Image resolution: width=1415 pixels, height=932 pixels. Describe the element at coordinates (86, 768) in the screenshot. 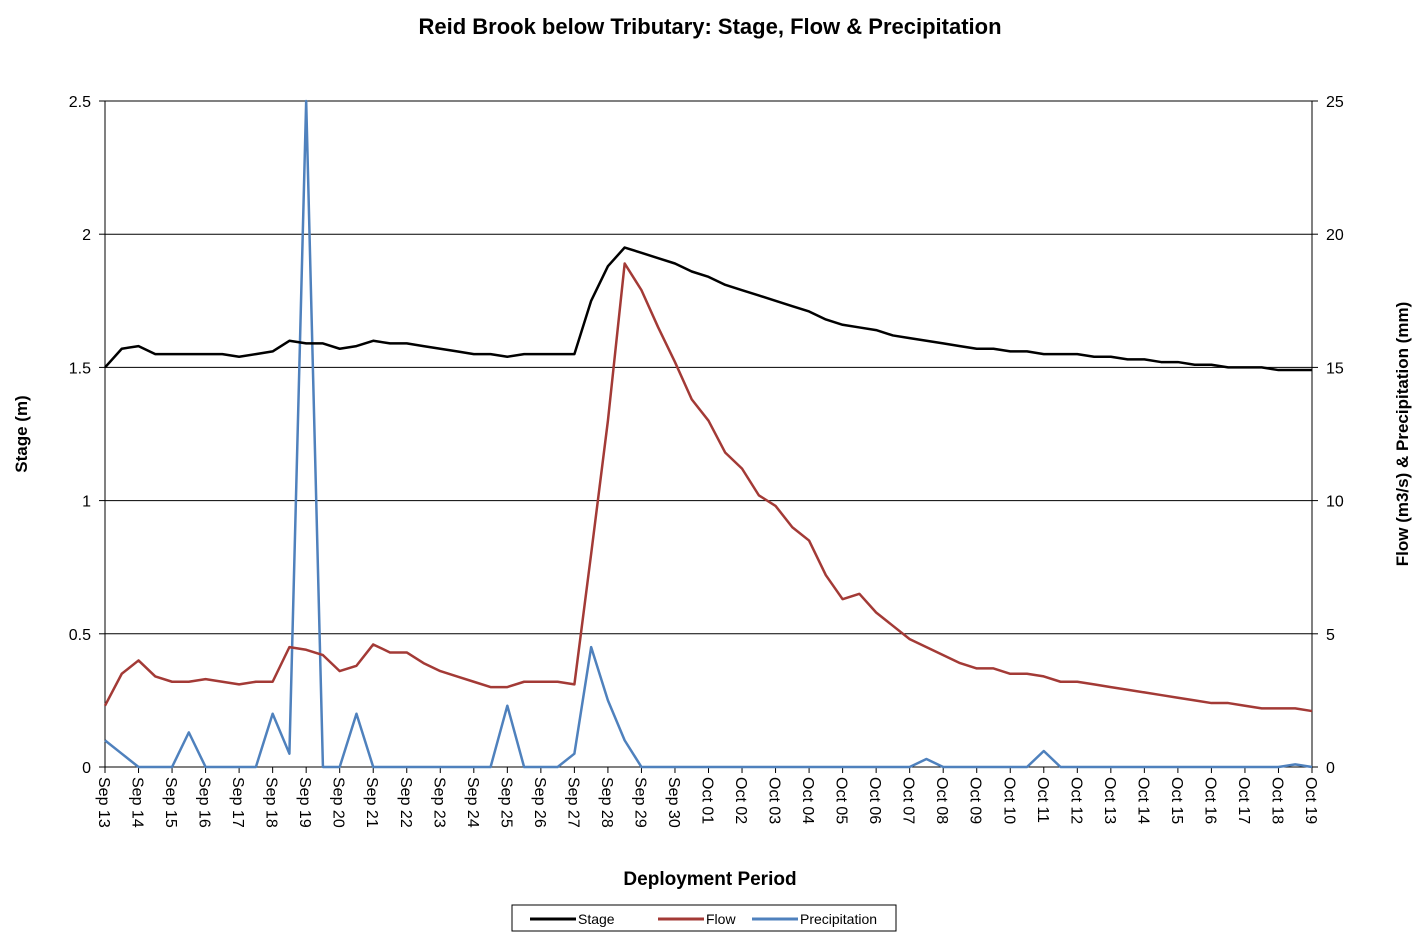

I see `y-tick-label: 0` at that location.